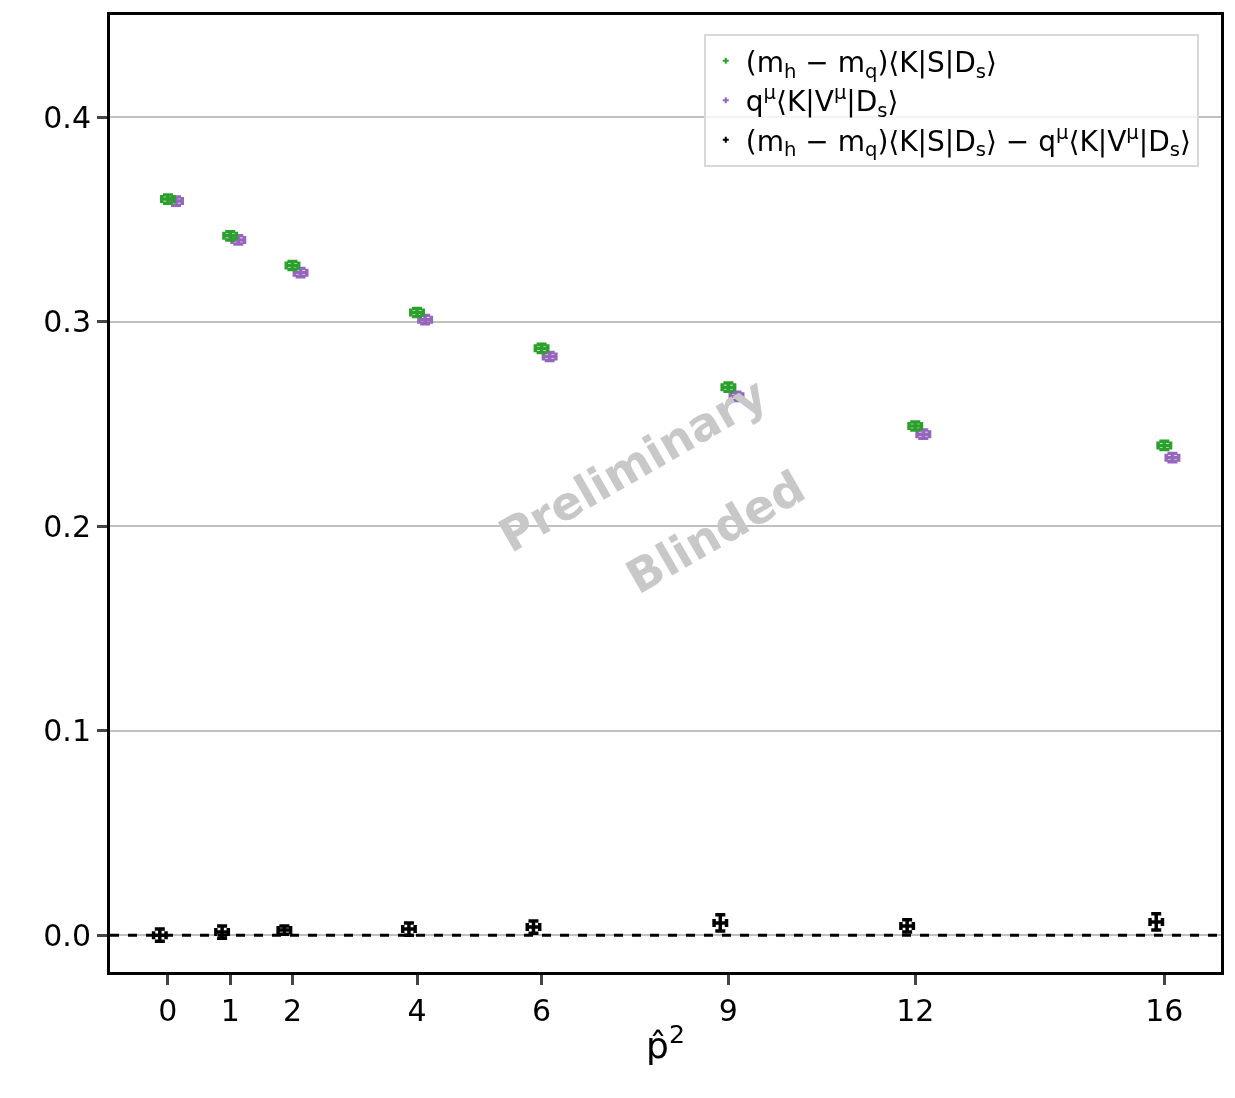  What do you see at coordinates (915, 1010) in the screenshot?
I see `x-tick-label: 12` at bounding box center [915, 1010].